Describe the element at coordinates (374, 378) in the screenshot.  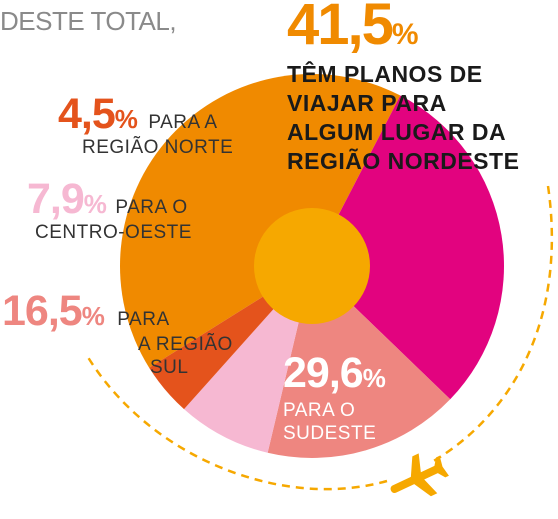
I see `sudeste-percent-sign: %` at that location.